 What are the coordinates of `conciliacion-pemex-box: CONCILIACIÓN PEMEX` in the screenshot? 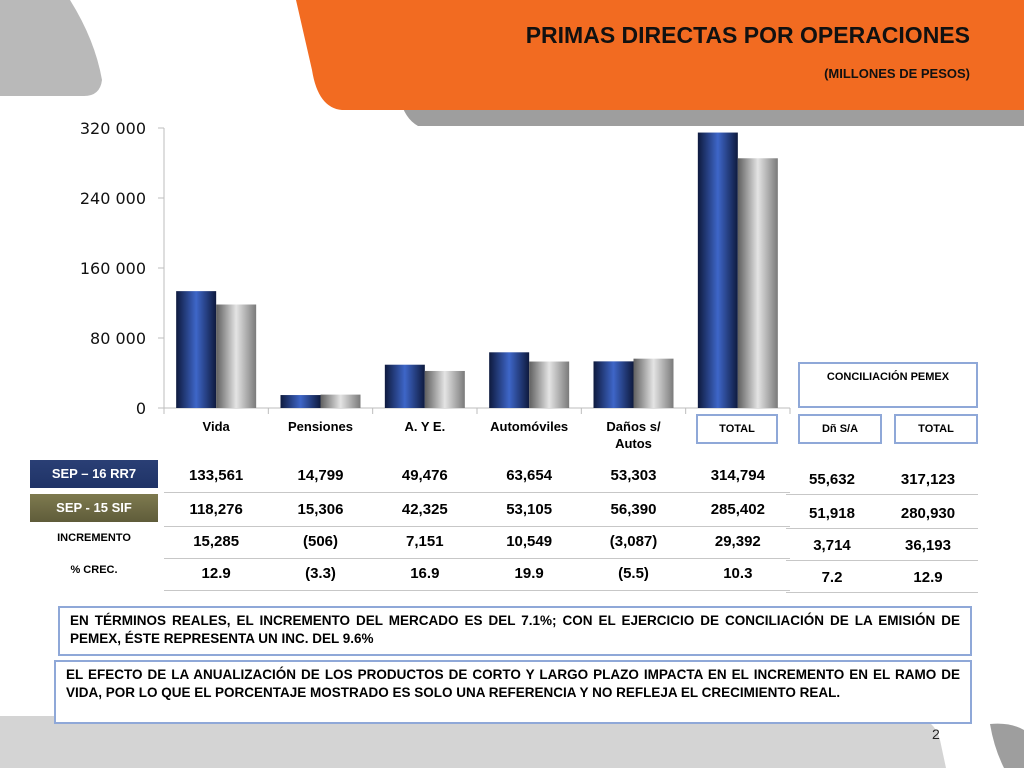 It's located at (888, 385).